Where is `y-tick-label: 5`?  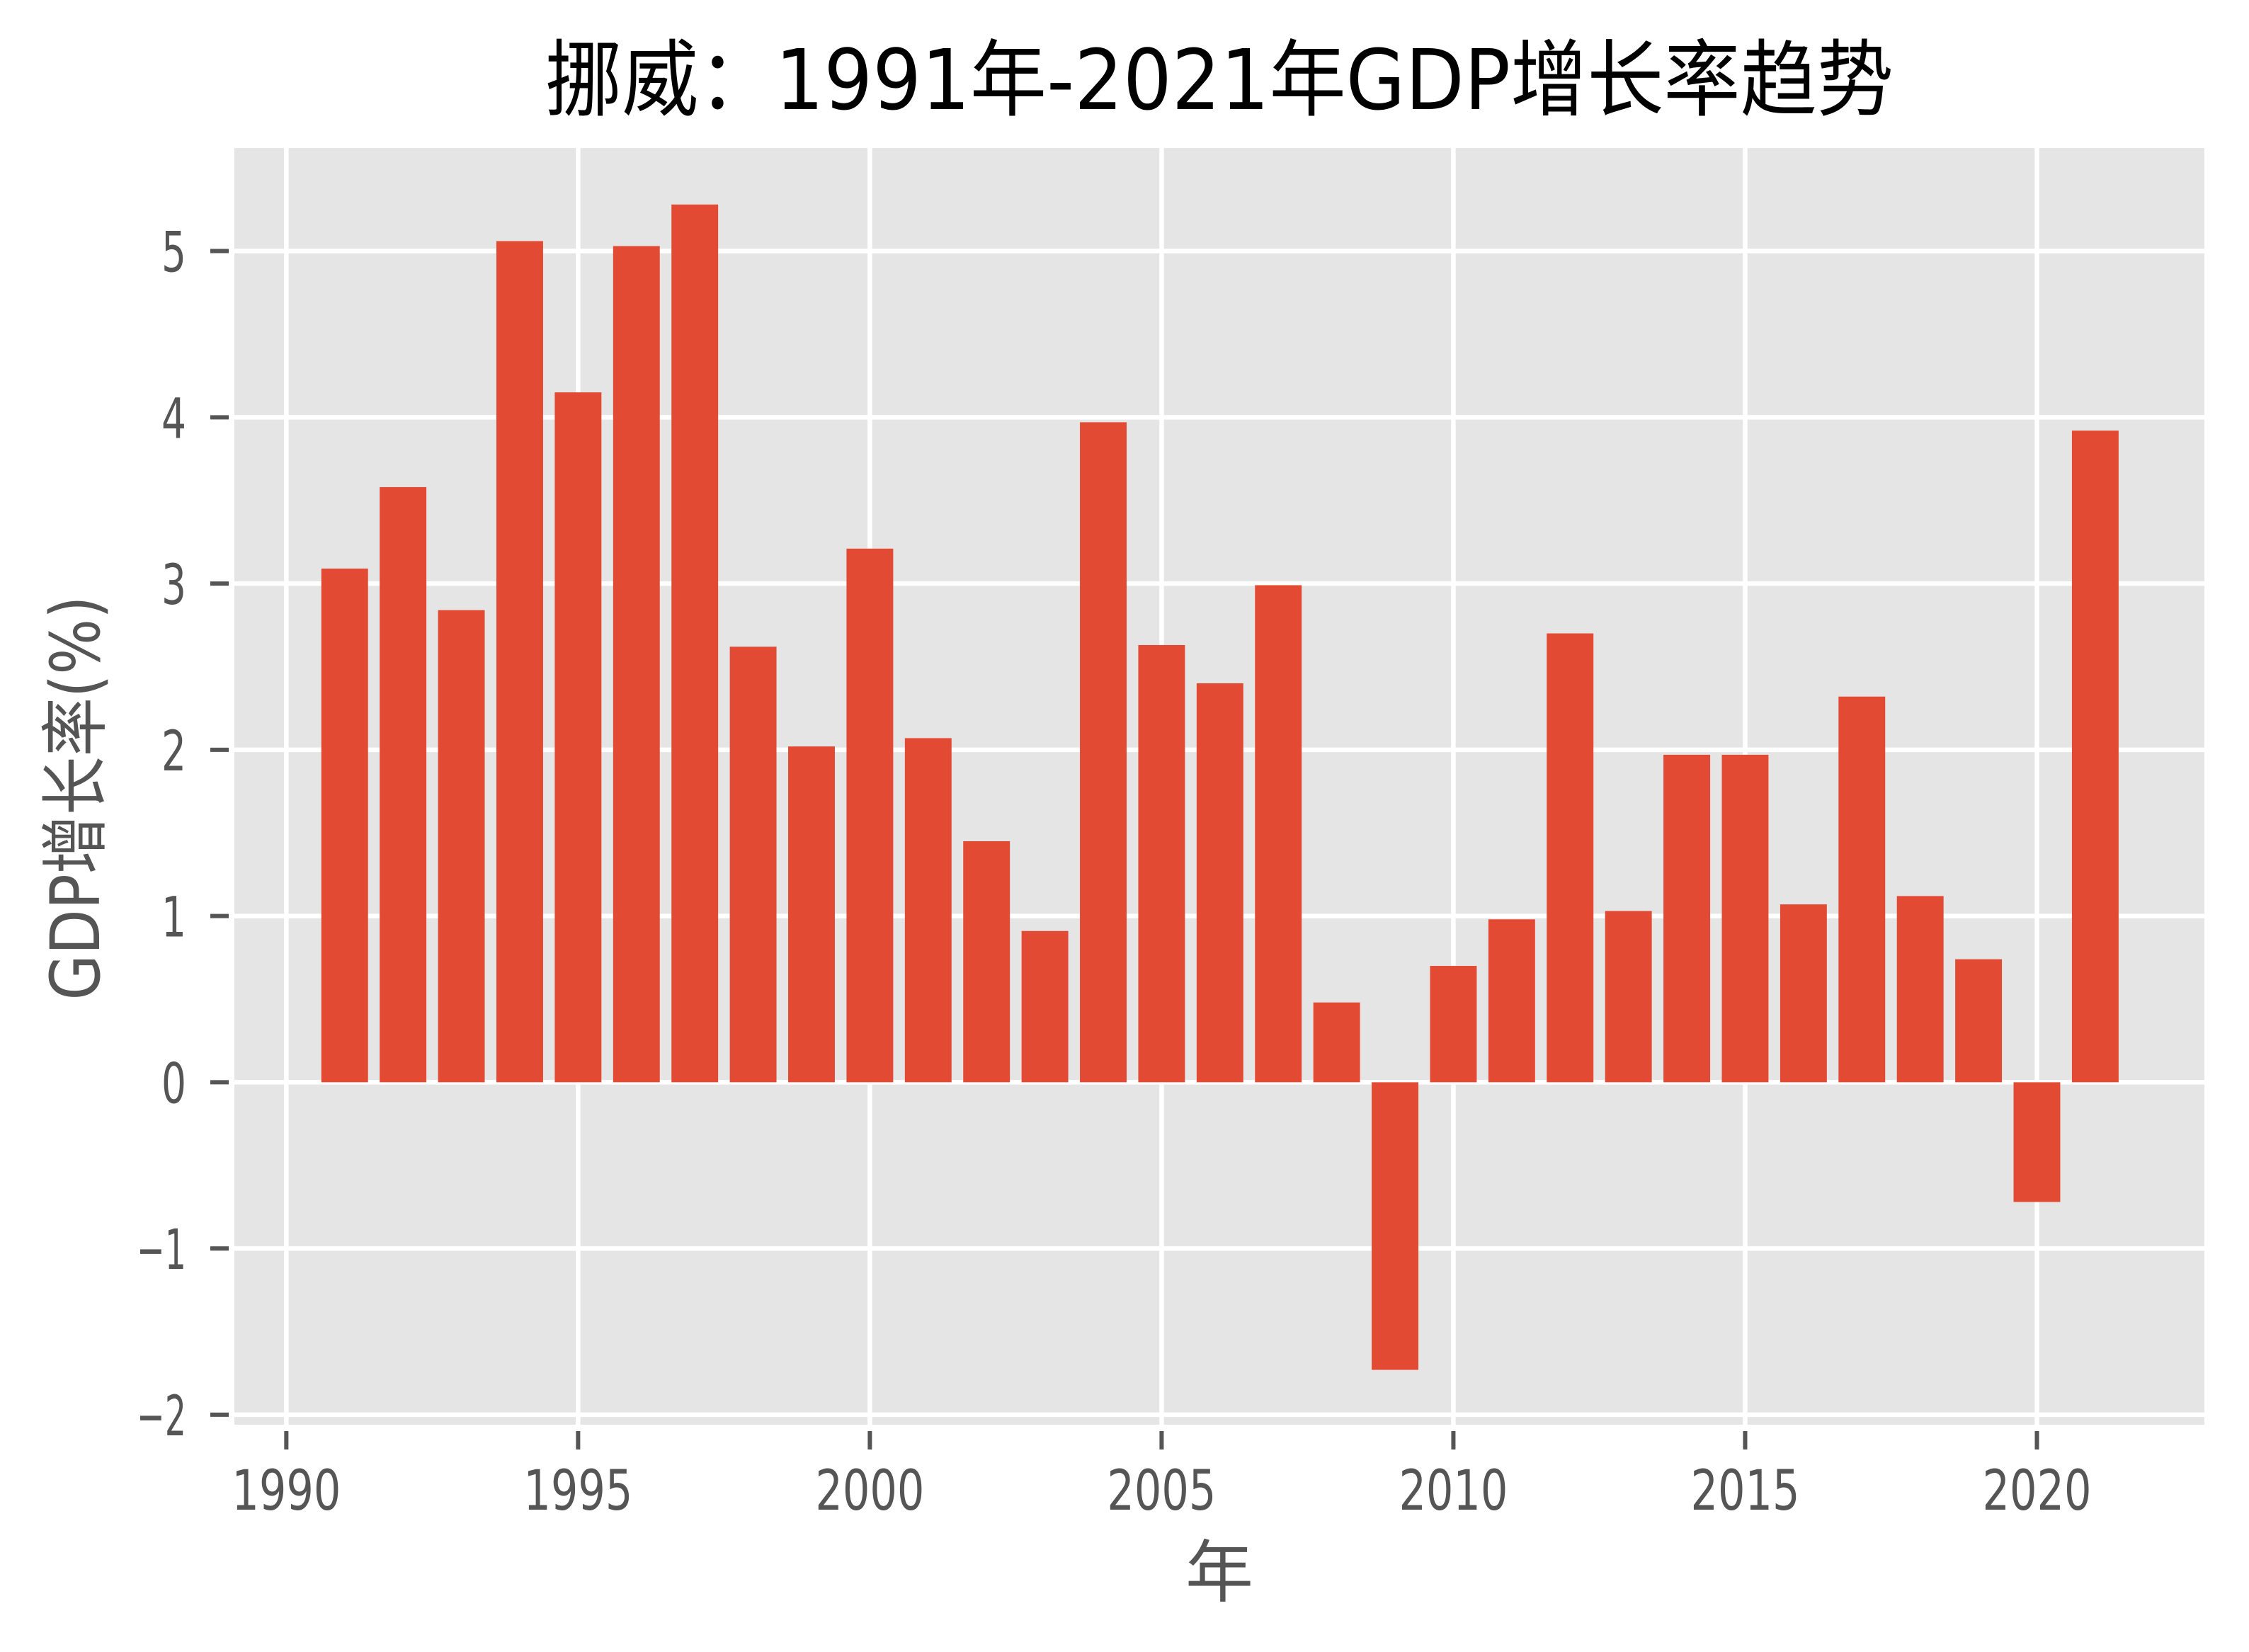
y-tick-label: 5 is located at coordinates (173, 253).